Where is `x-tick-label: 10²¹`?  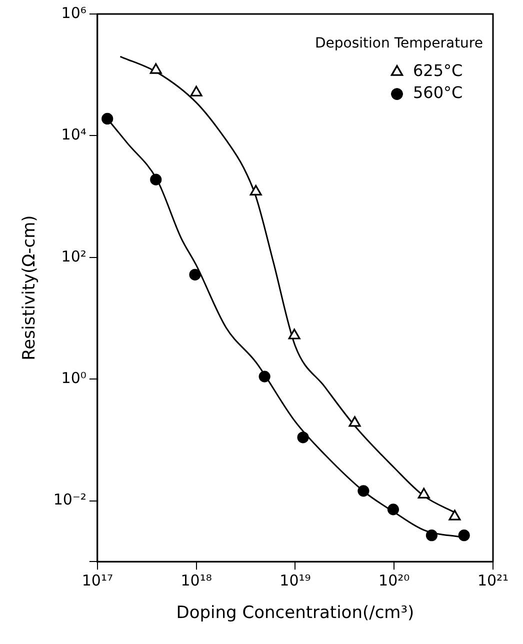
x-tick-label: 10²¹ is located at coordinates (493, 580).